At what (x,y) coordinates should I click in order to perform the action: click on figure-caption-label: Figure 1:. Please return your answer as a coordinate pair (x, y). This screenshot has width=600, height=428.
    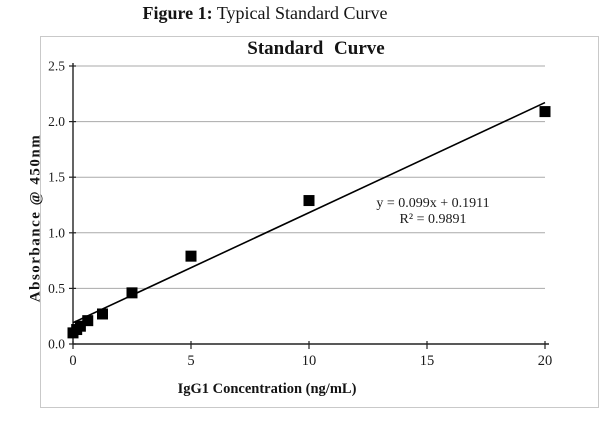
    Looking at the image, I should click on (177, 13).